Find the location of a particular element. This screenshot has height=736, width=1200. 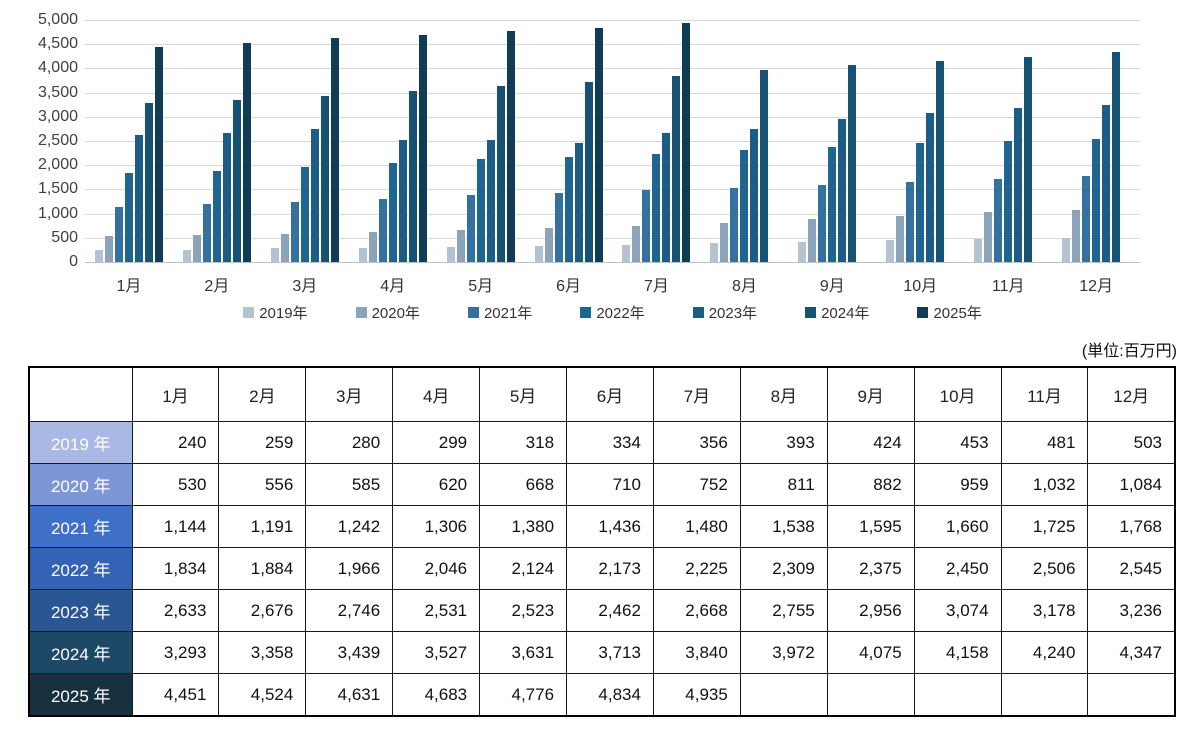

bar-group-5月 is located at coordinates (481, 141).